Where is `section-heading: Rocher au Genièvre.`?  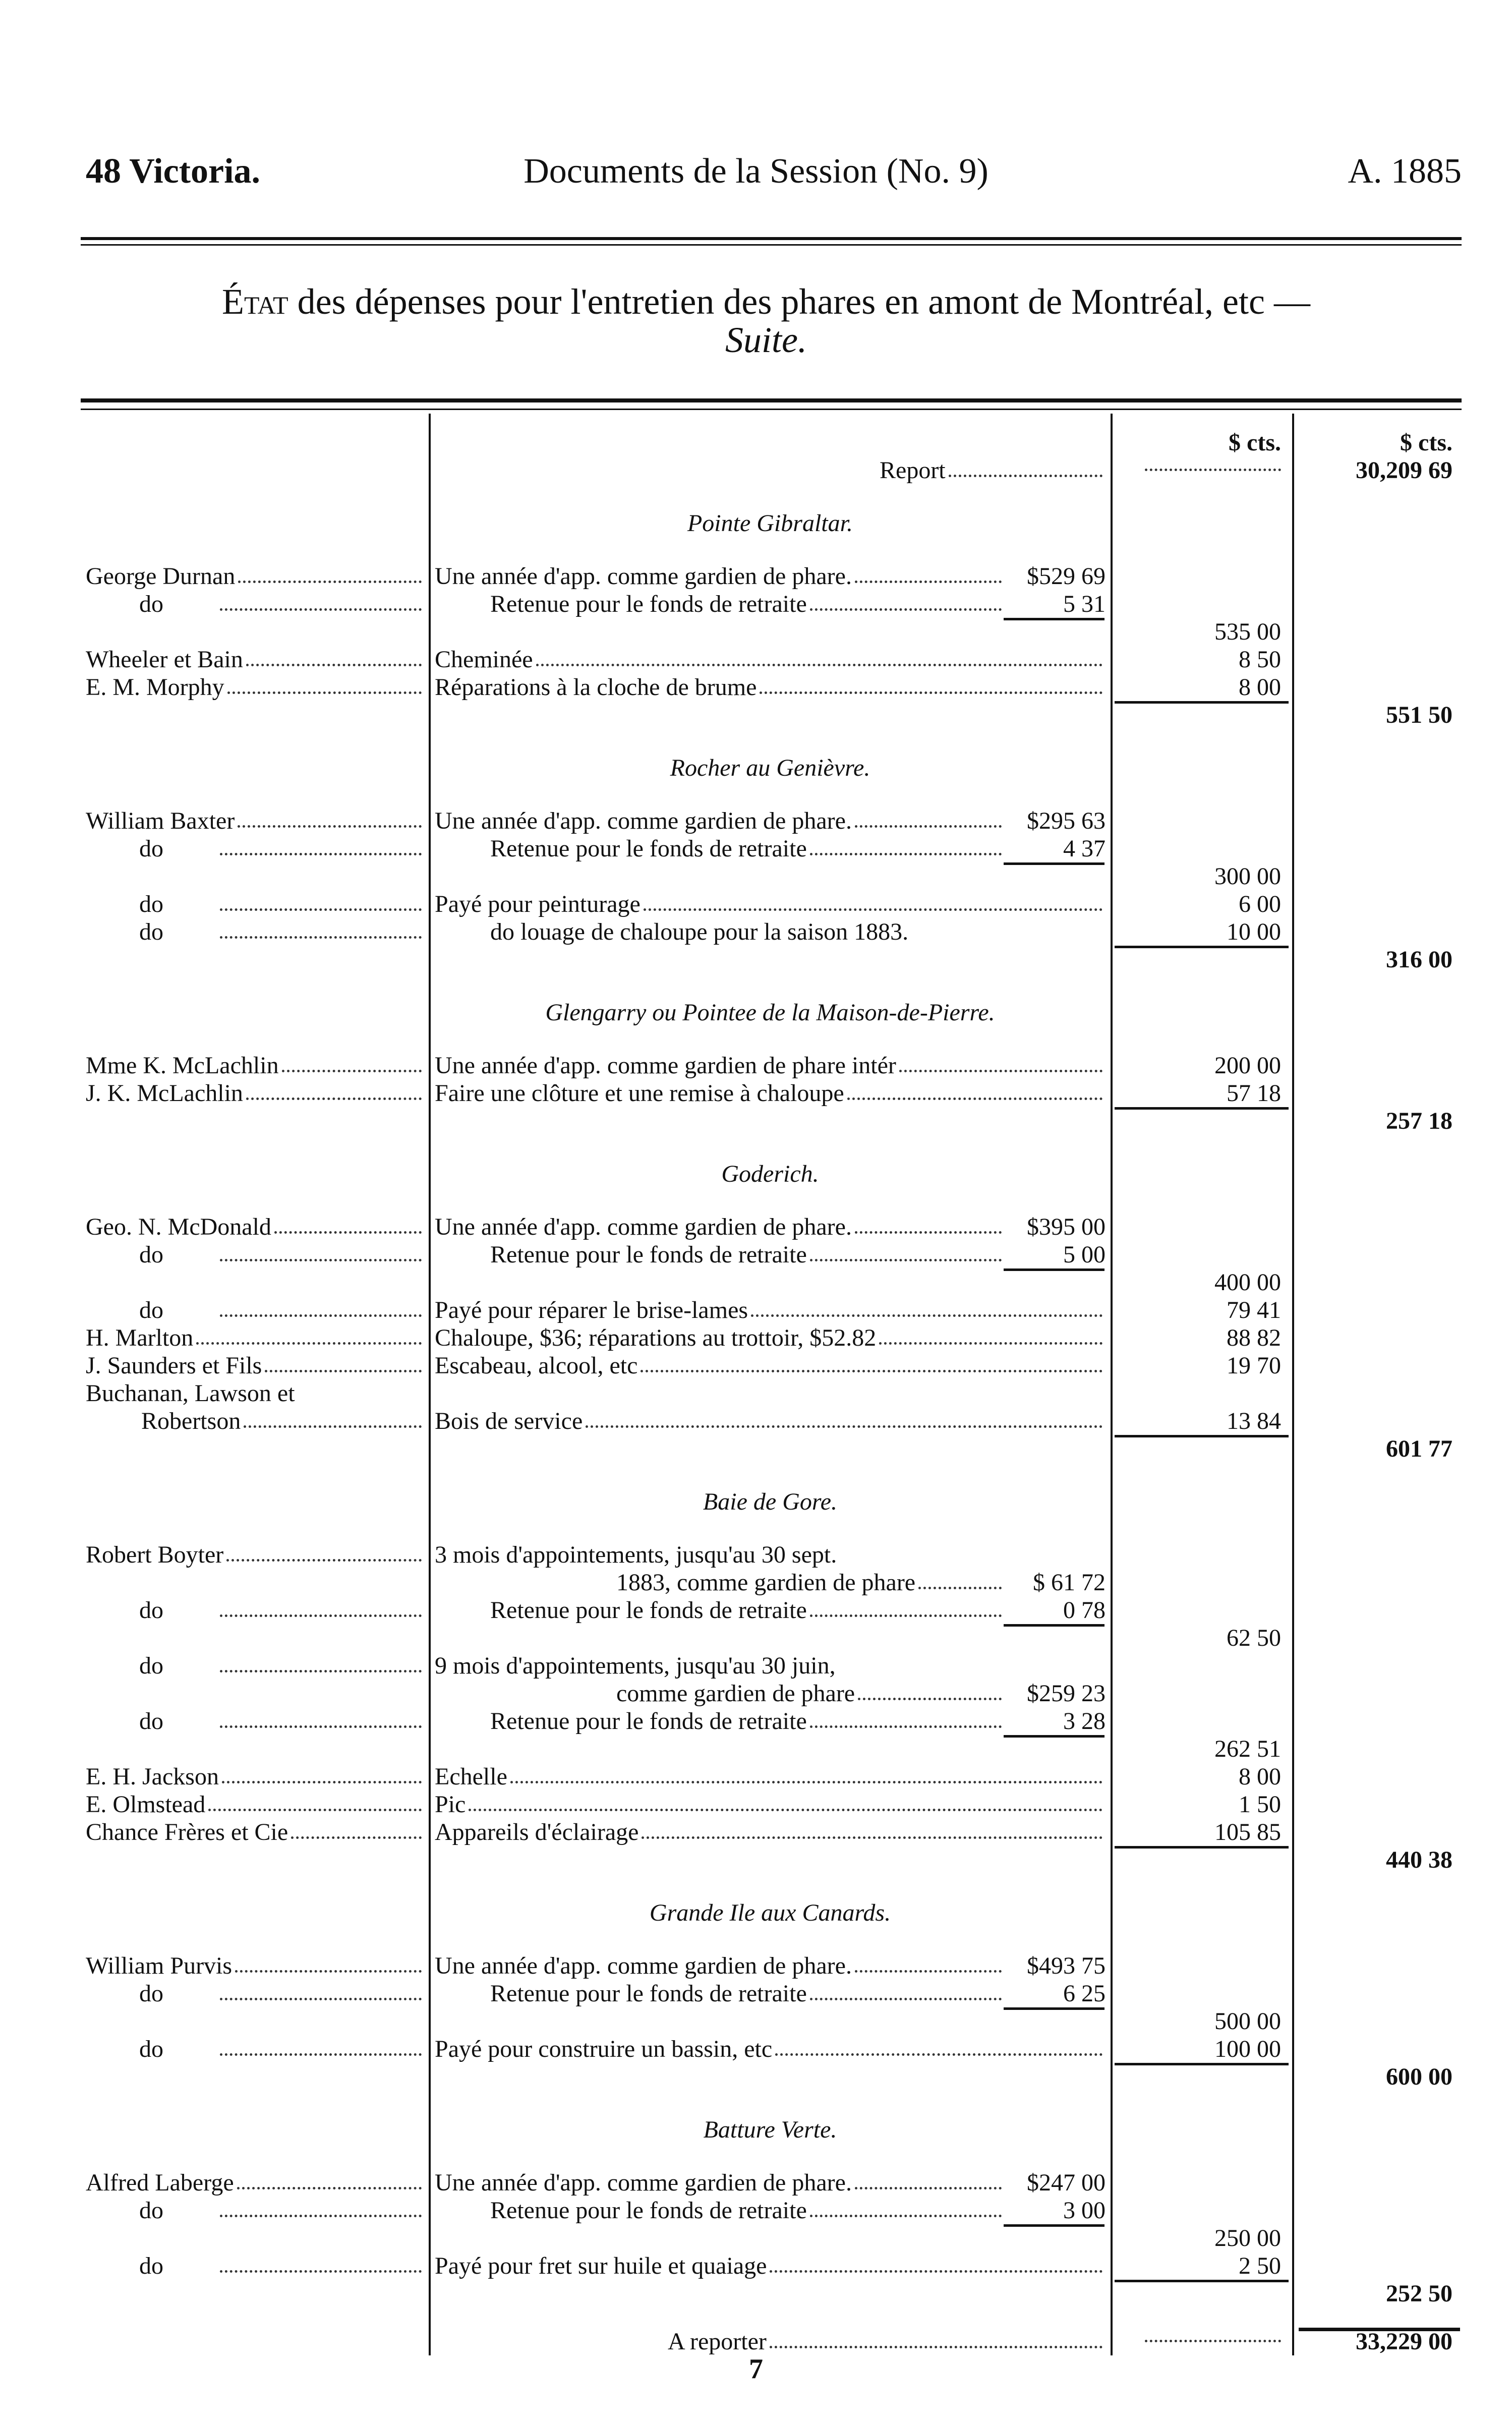 section-heading: Rocher au Genièvre. is located at coordinates (756, 768).